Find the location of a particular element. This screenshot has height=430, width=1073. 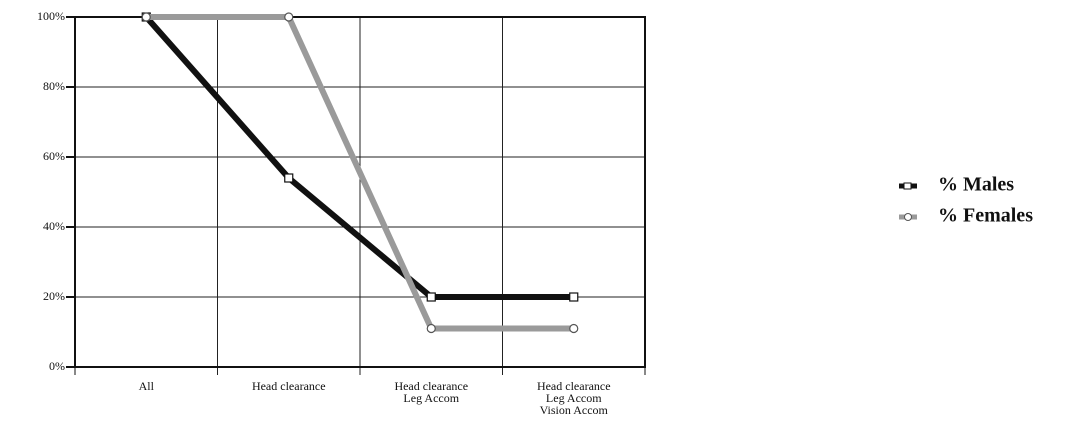

legend-label: % Females is located at coordinates (985, 216).